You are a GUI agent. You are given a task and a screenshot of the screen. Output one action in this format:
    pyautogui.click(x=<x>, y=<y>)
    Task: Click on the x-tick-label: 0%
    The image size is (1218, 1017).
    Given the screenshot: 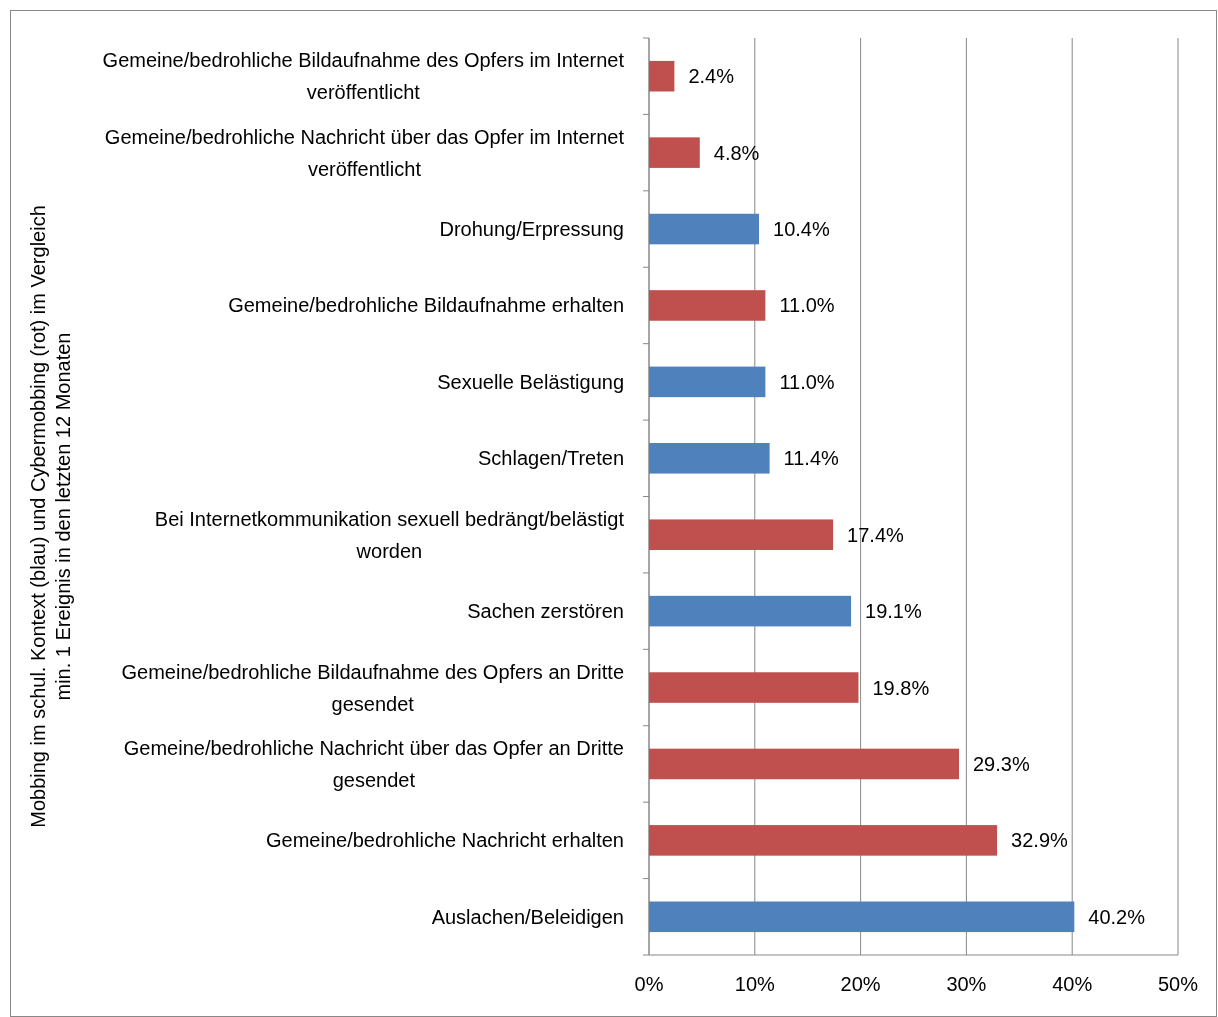 What is the action you would take?
    pyautogui.click(x=649, y=984)
    